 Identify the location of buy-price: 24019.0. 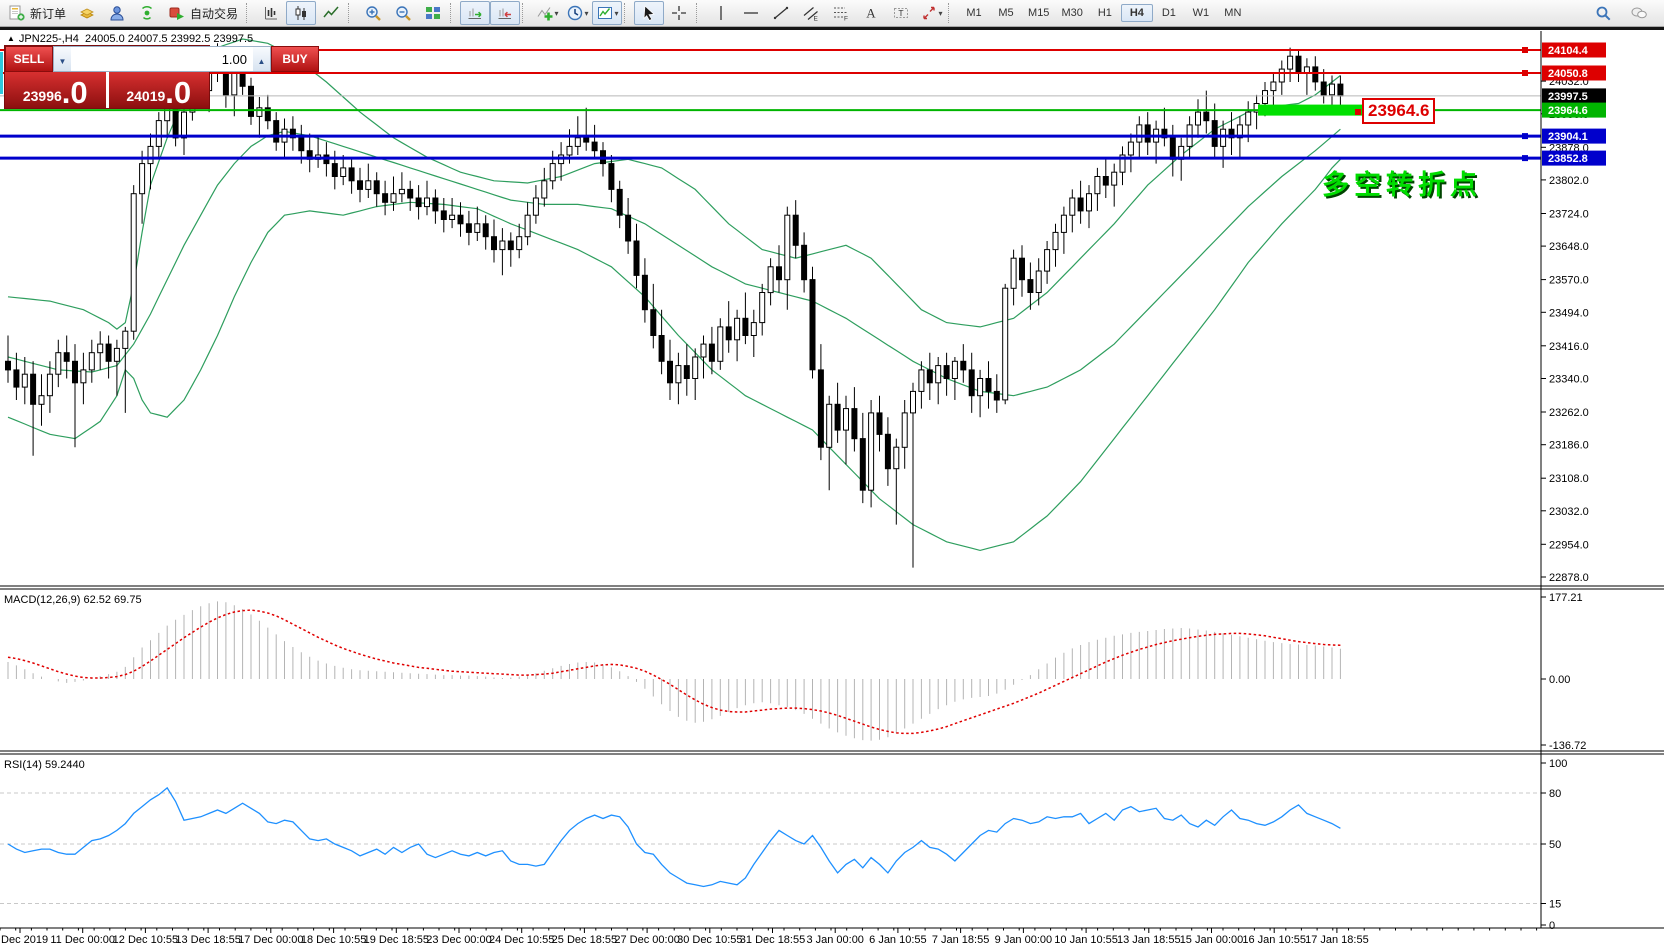
(158, 91).